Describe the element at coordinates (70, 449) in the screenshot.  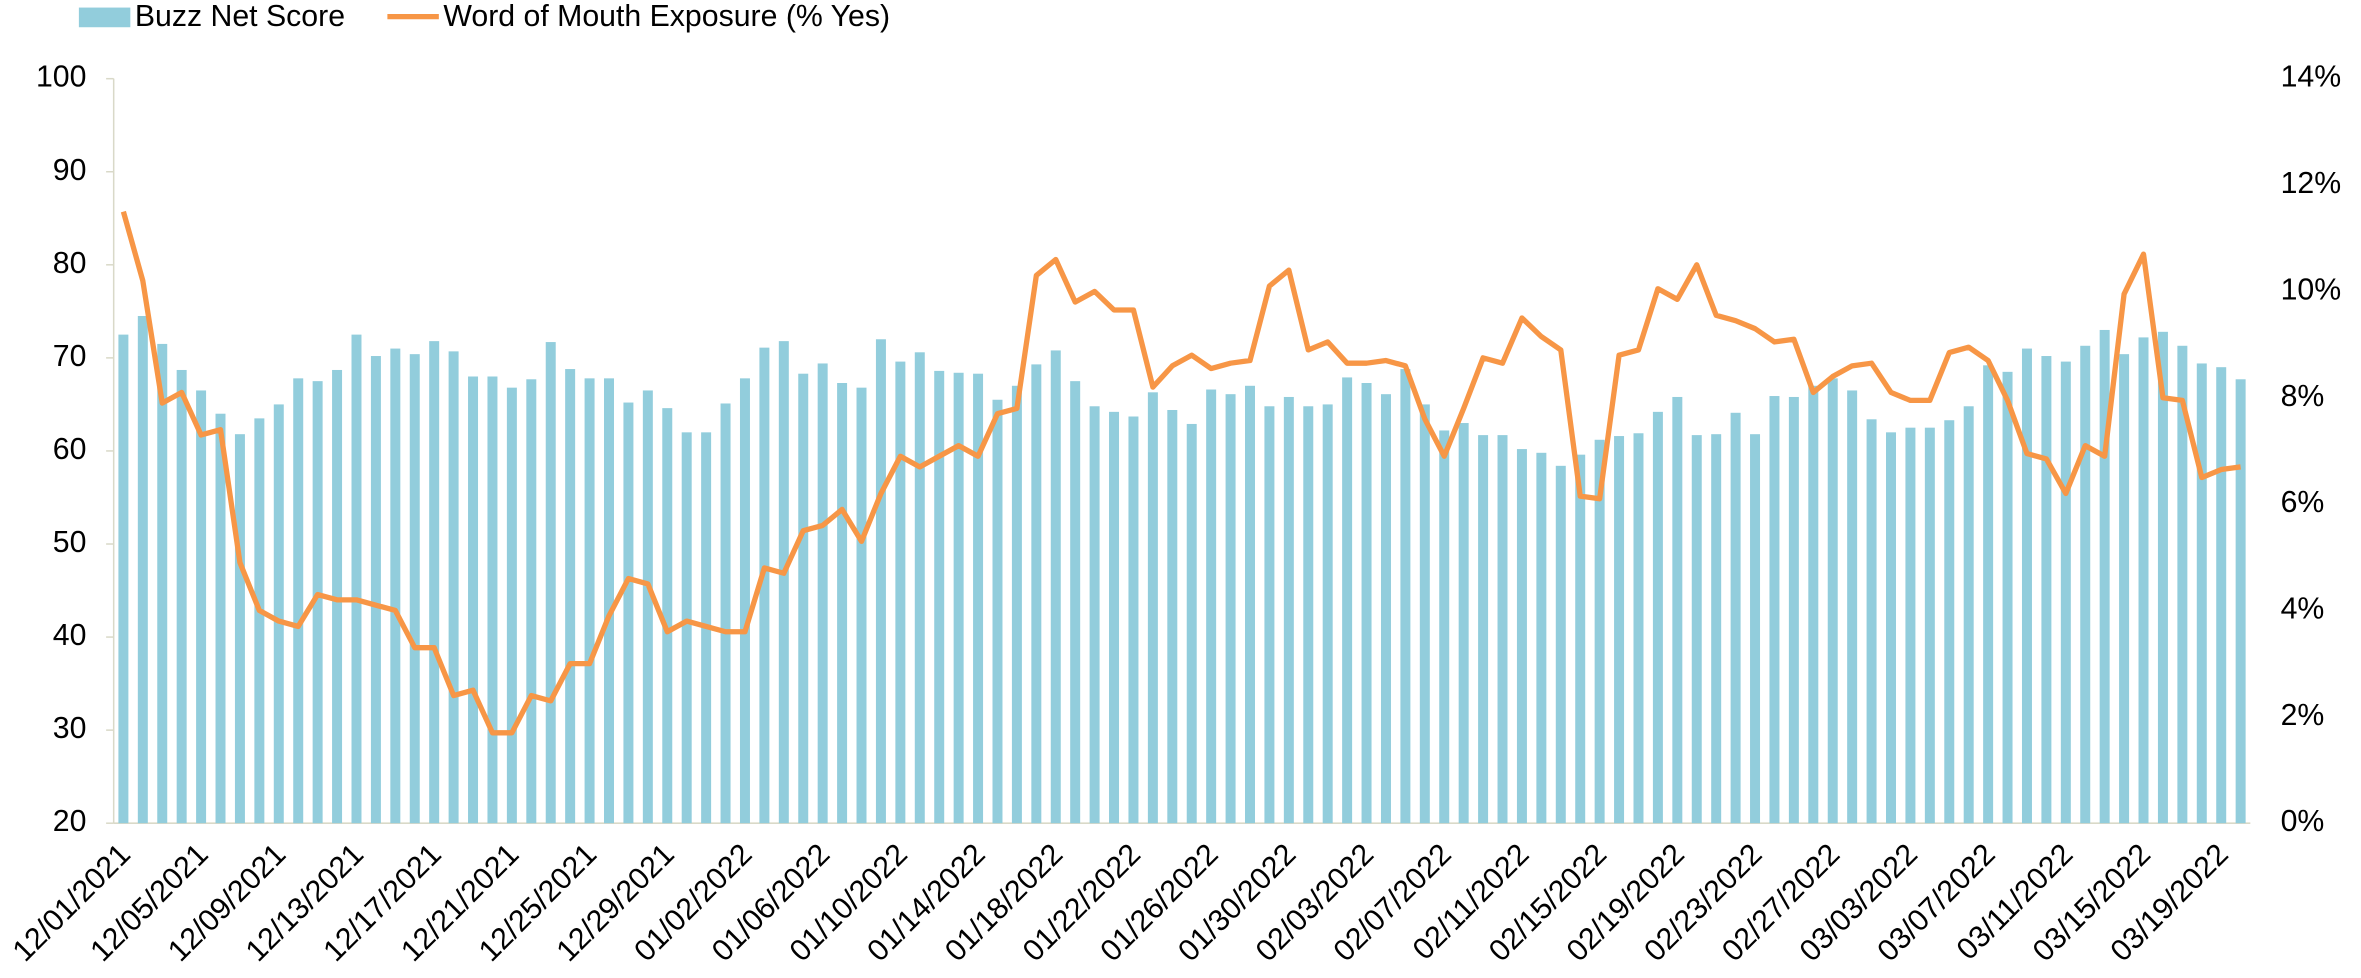
I see `y-tick-label: 60` at that location.